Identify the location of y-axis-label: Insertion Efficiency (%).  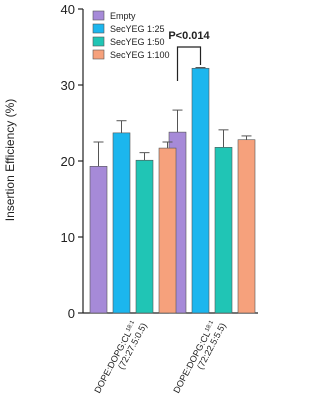
(10, 160).